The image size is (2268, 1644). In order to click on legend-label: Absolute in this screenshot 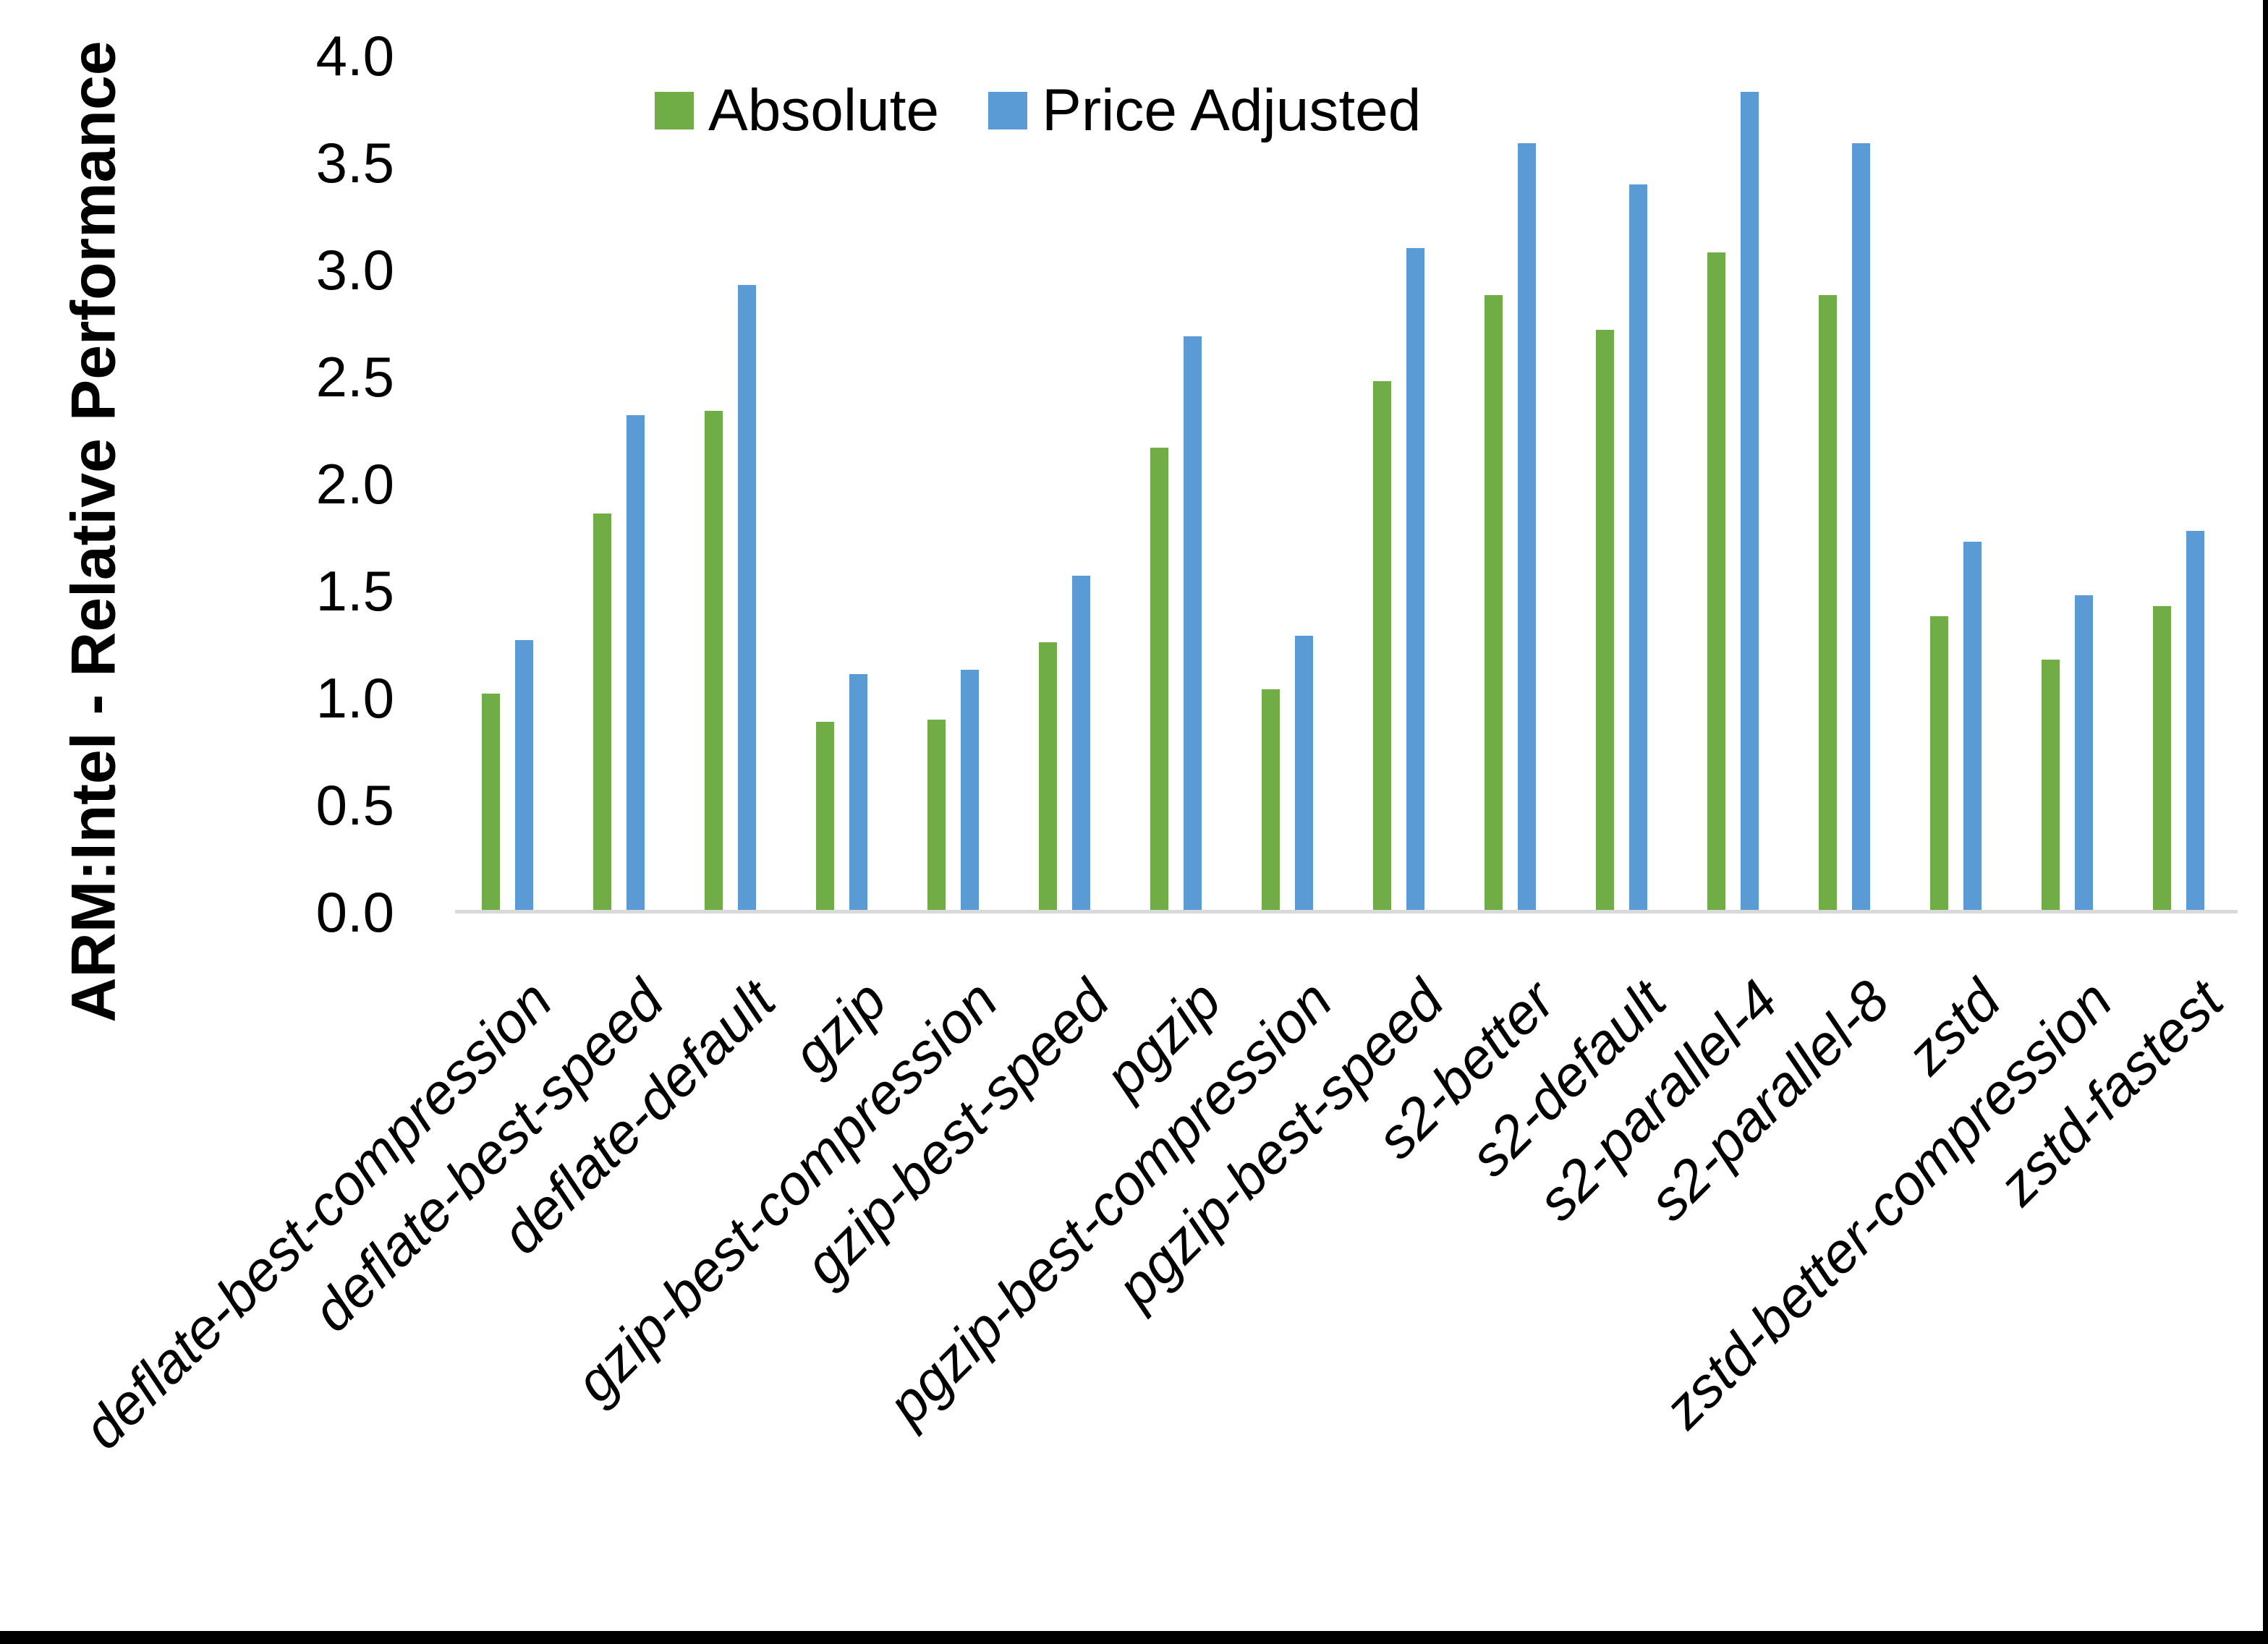, I will do `click(824, 110)`.